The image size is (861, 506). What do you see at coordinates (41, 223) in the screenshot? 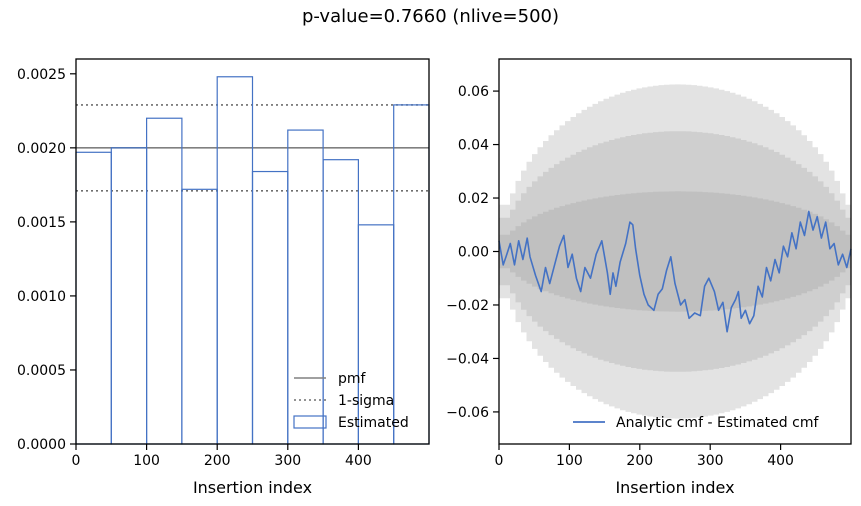
I see `y-tick-label: 0.0015` at bounding box center [41, 223].